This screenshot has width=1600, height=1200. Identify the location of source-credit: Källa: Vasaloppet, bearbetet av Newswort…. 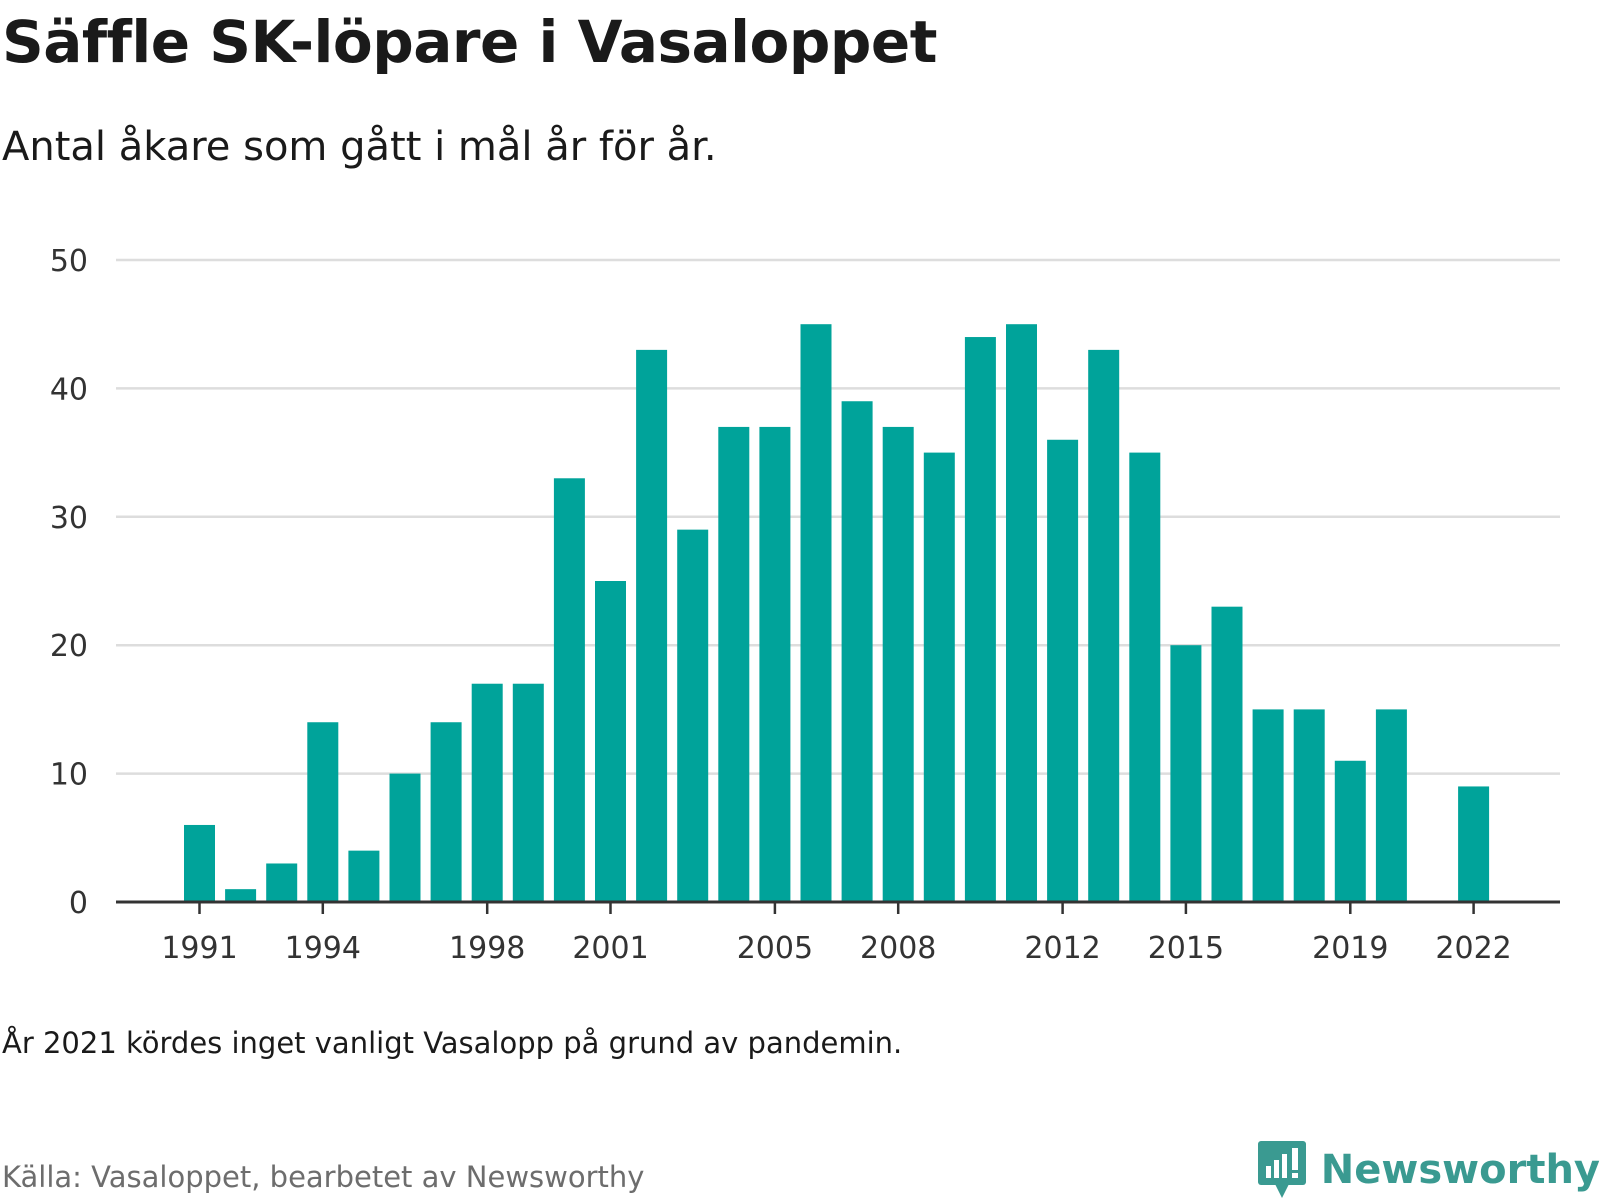
(323, 1177).